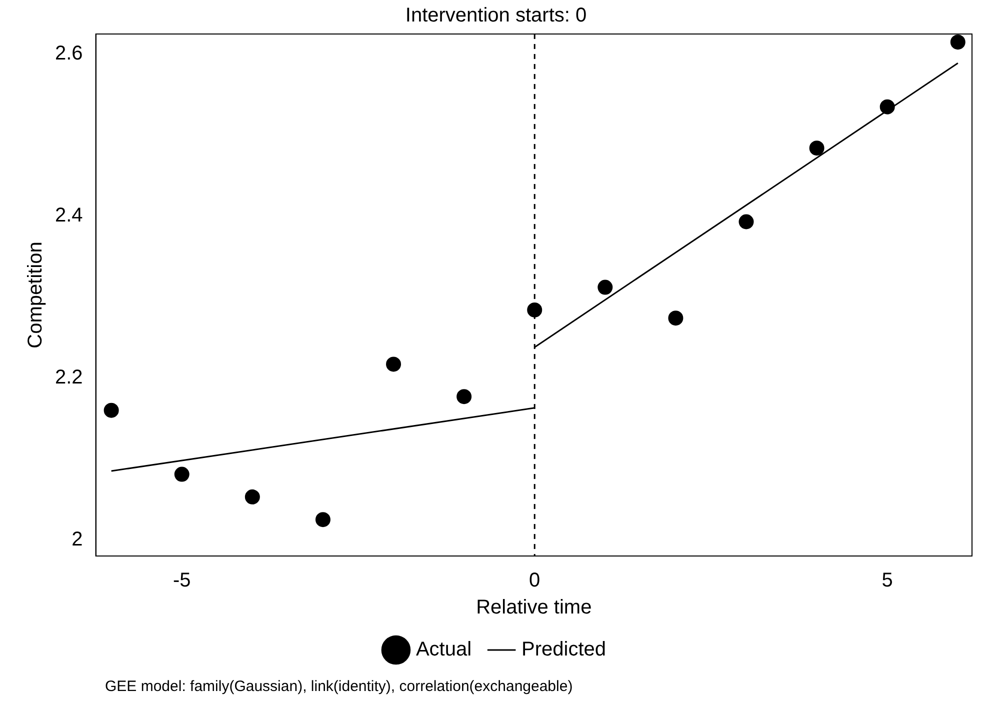 This screenshot has height=727, width=1000. What do you see at coordinates (68, 215) in the screenshot?
I see `y-tick-label: 2.4` at bounding box center [68, 215].